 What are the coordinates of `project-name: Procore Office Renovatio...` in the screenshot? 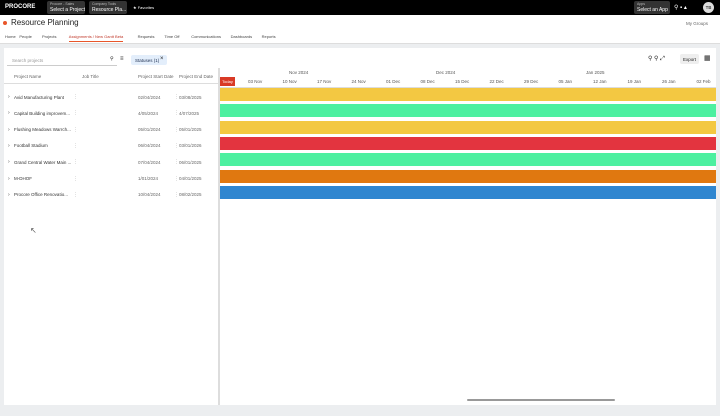 It's located at (41, 195).